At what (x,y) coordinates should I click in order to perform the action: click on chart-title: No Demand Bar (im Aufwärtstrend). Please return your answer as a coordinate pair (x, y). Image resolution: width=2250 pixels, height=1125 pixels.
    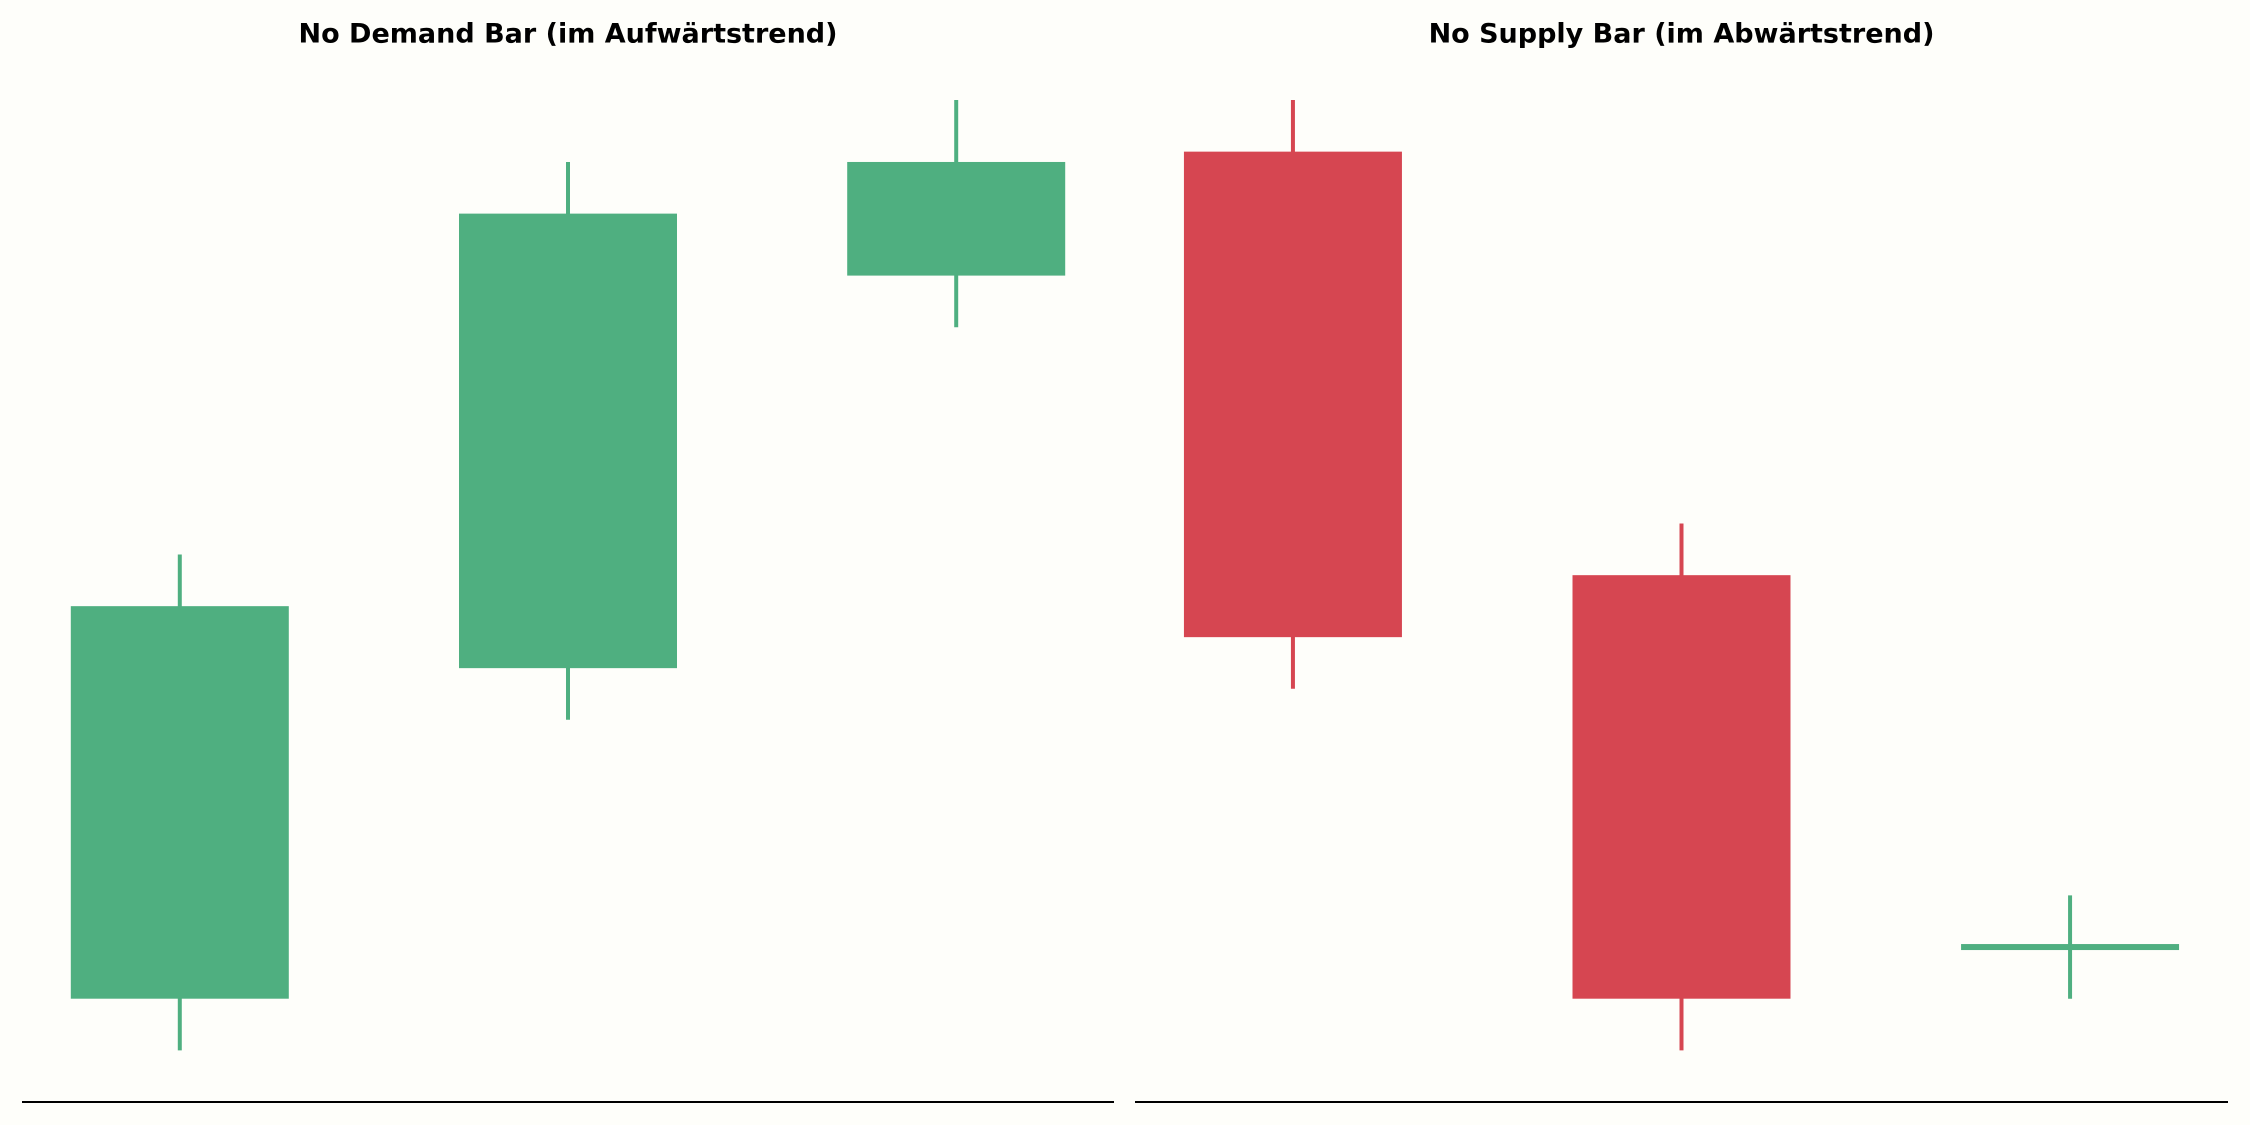
    Looking at the image, I should click on (568, 34).